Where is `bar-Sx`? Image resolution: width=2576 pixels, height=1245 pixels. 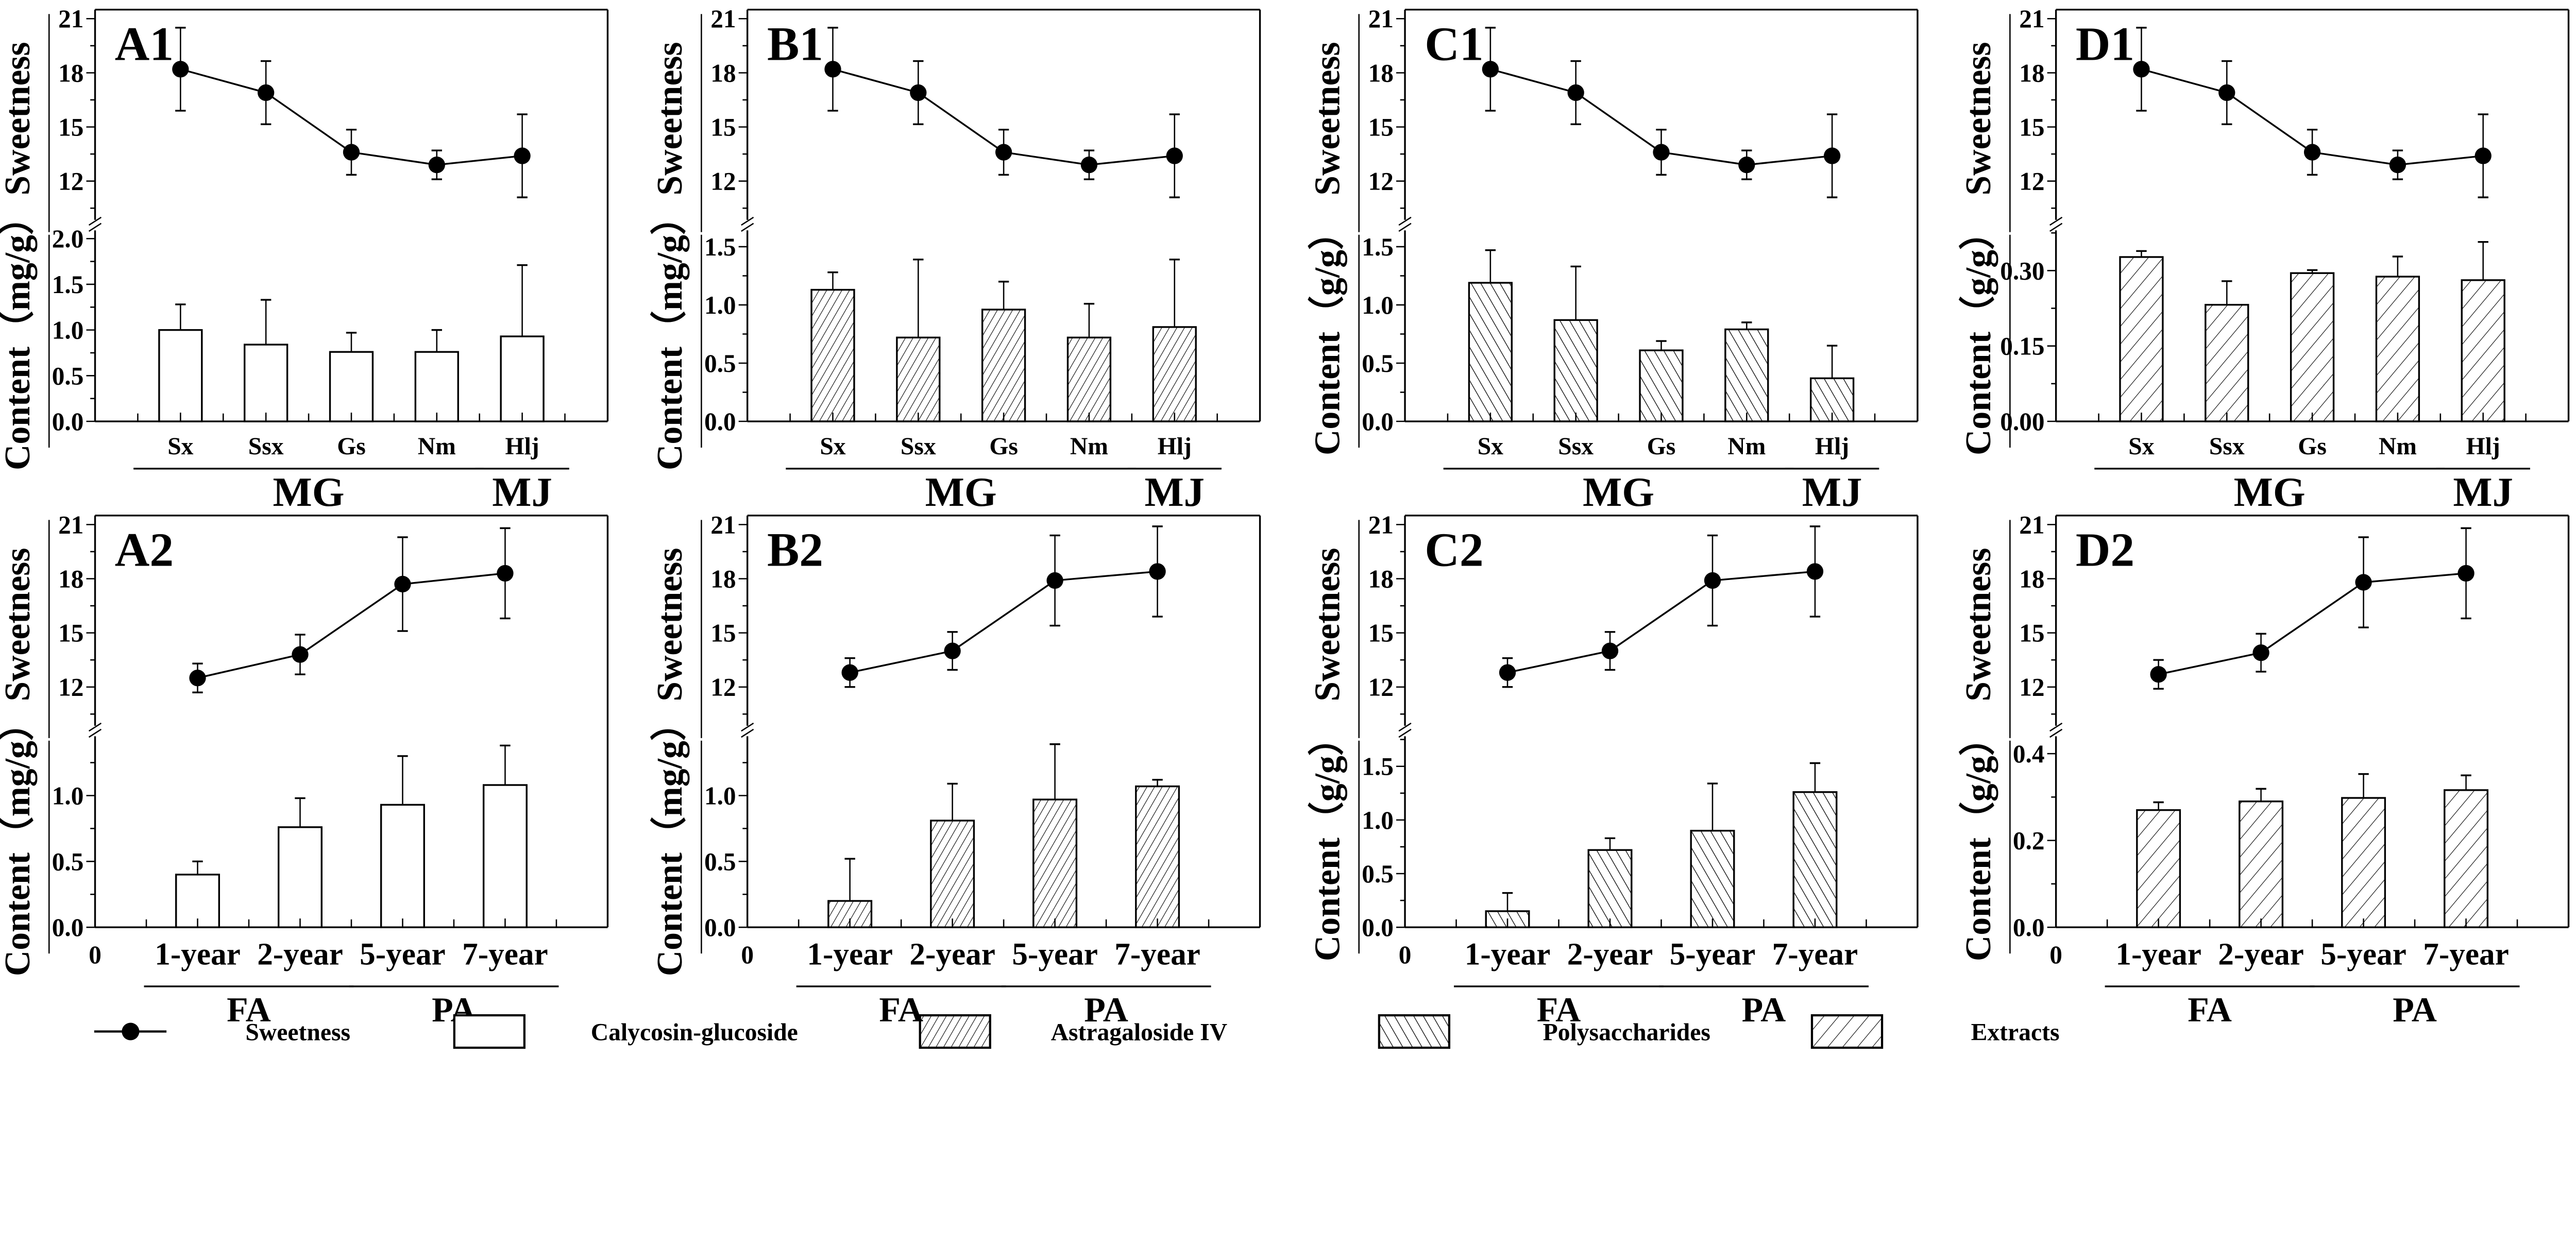
bar-Sx is located at coordinates (180, 375).